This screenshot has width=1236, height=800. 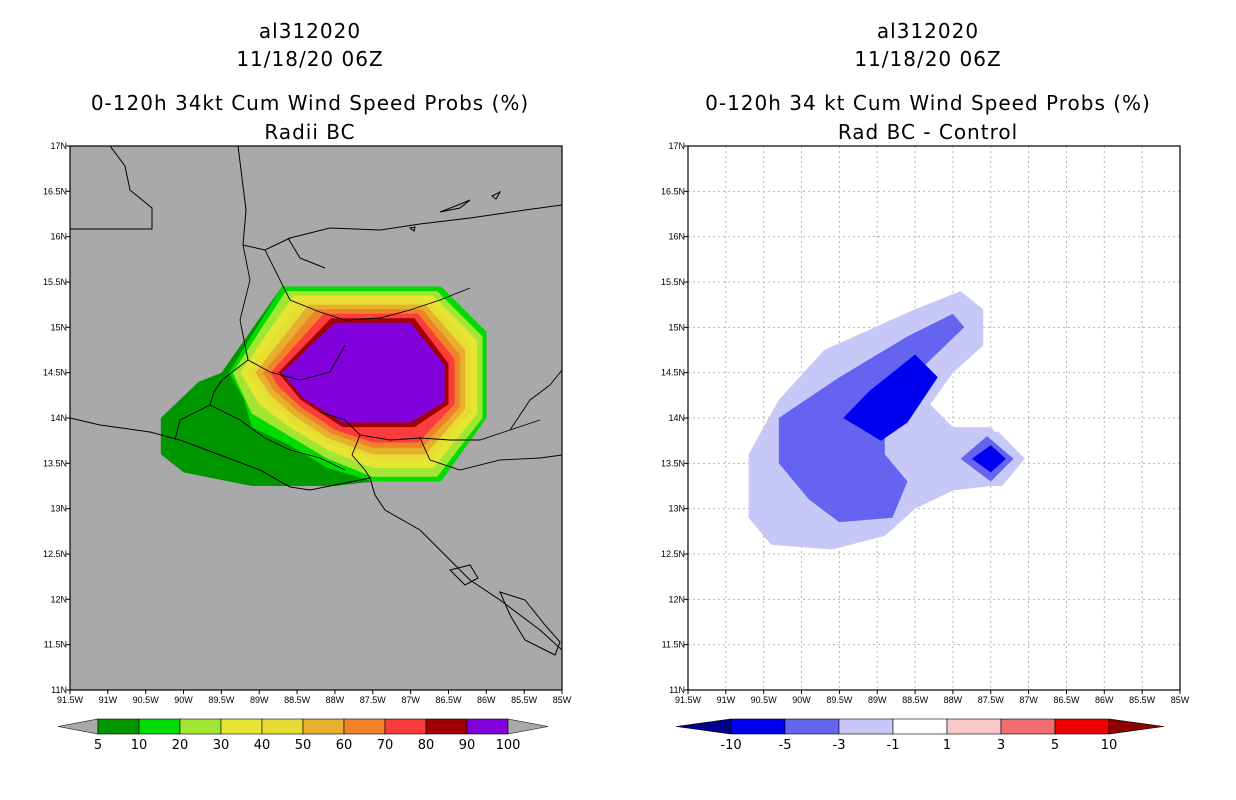 I want to click on left-colorbar: 5 10 20 30 40 50 60 70 80 90 100, so click(x=303, y=735).